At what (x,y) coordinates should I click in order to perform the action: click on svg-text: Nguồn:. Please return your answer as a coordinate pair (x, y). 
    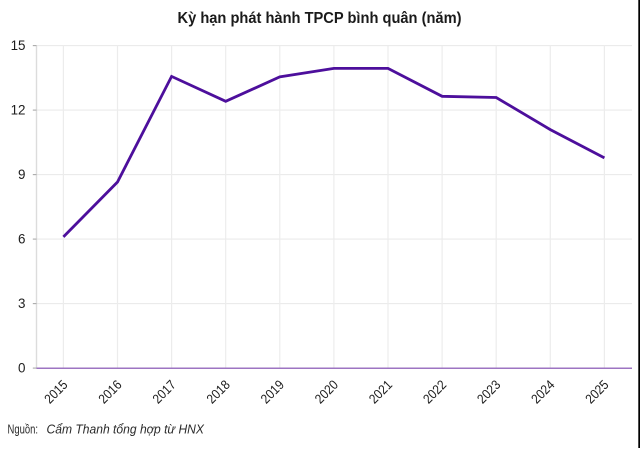
    Looking at the image, I should click on (23, 428).